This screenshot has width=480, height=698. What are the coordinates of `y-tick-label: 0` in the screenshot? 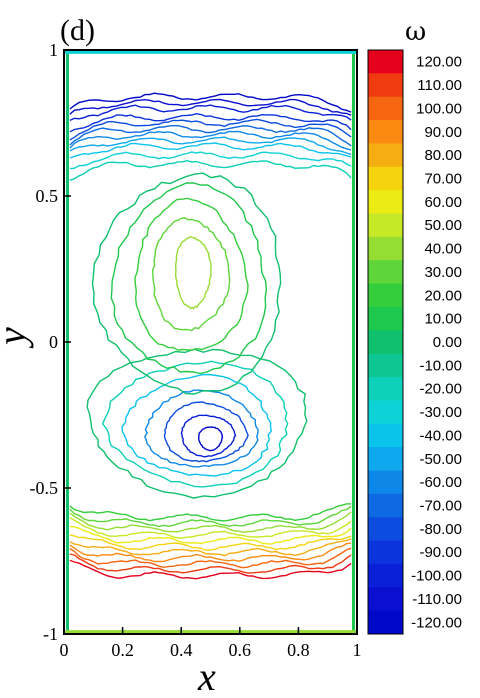 It's located at (53, 342).